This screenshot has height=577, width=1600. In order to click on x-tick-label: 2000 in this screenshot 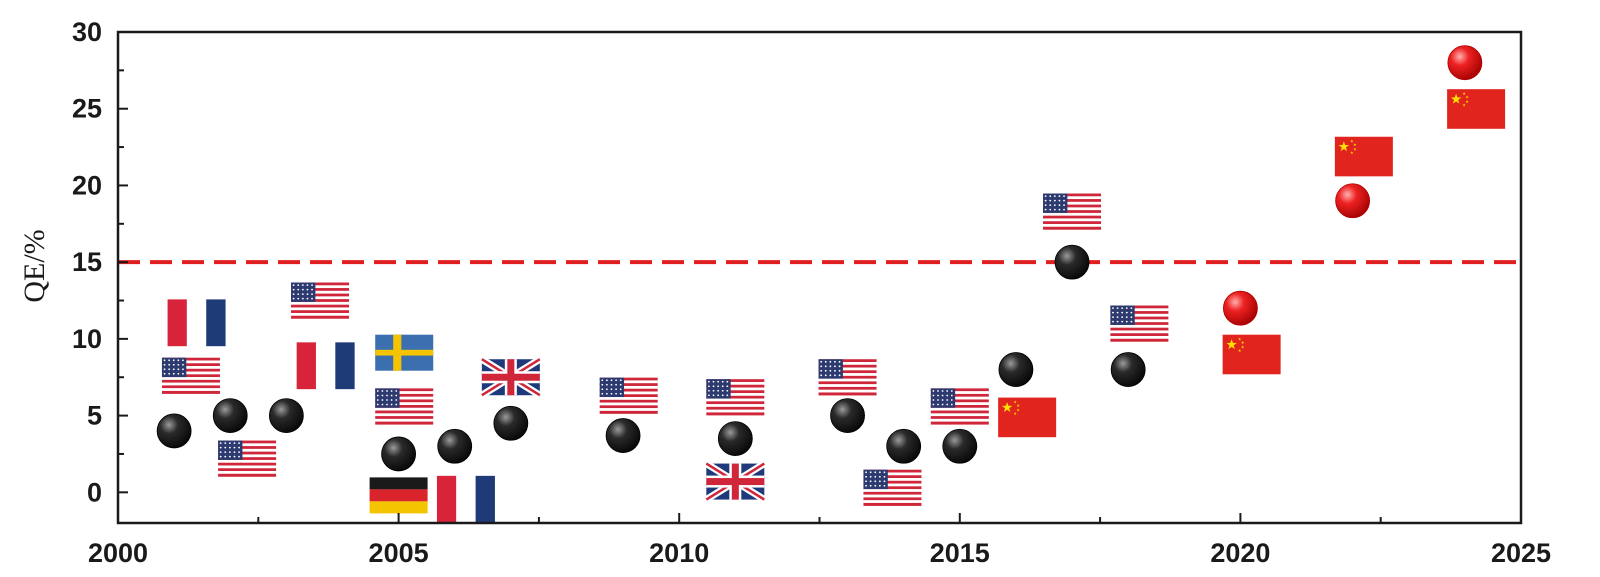, I will do `click(118, 553)`.